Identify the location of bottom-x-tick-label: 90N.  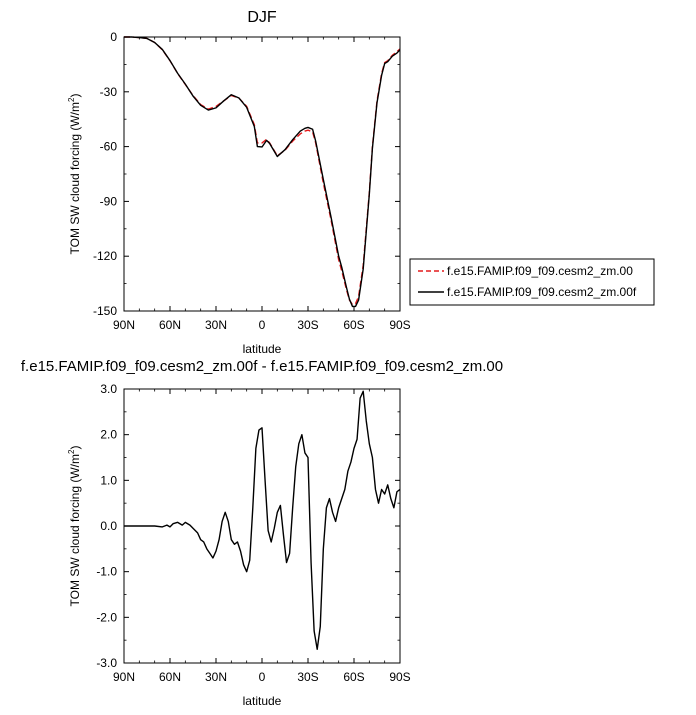
(124, 677).